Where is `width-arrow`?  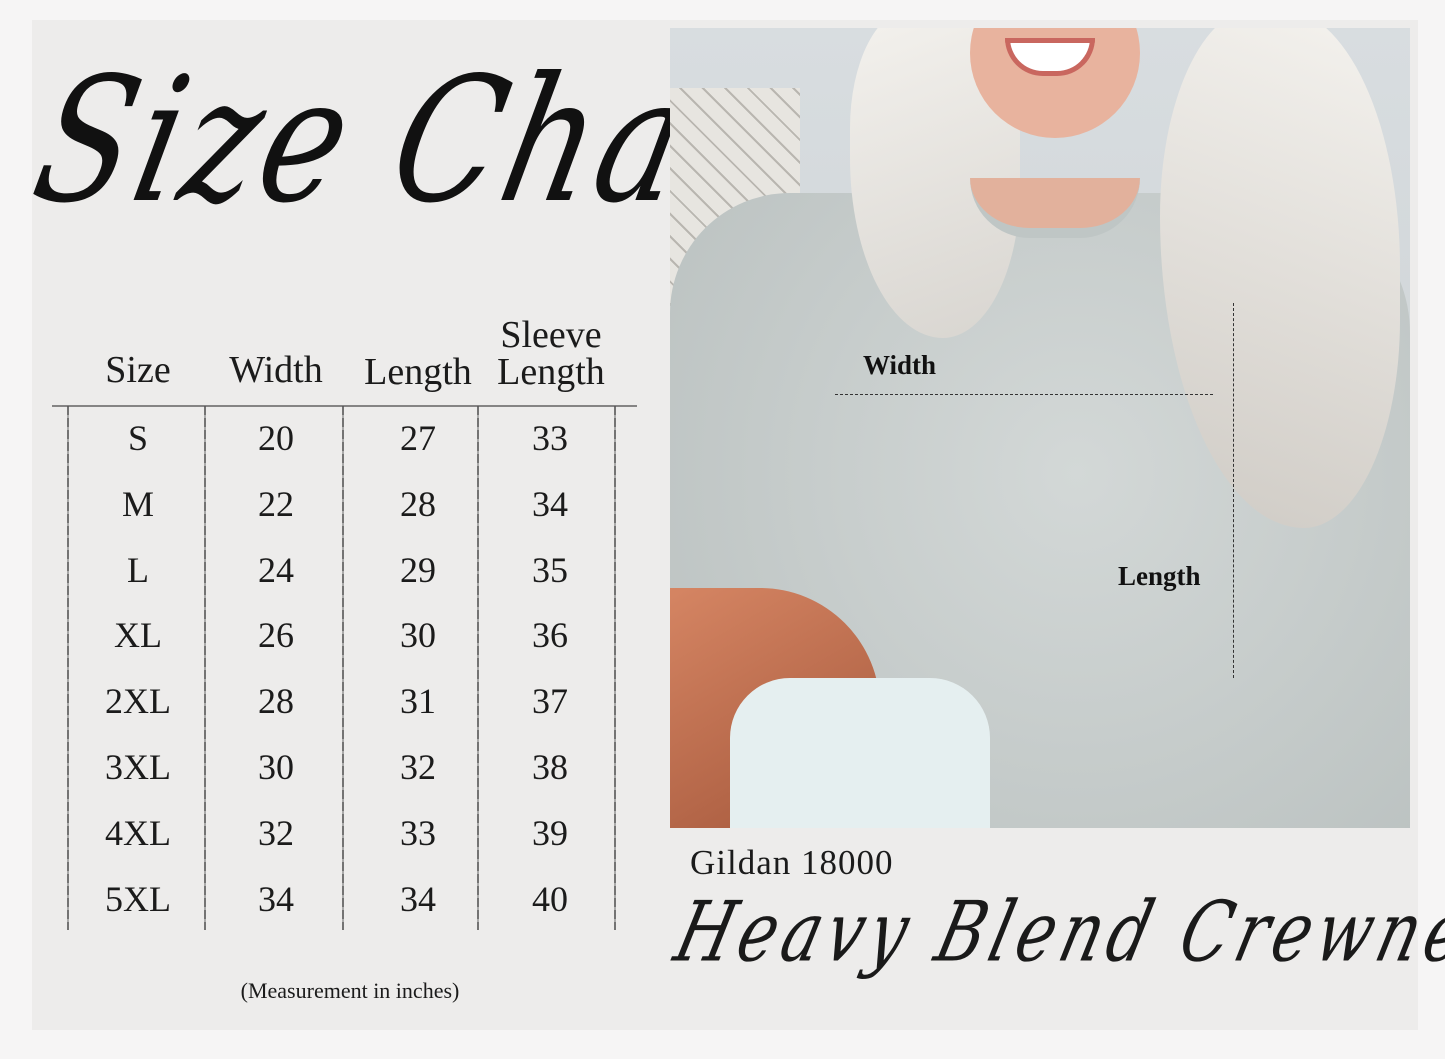 width-arrow is located at coordinates (1024, 395).